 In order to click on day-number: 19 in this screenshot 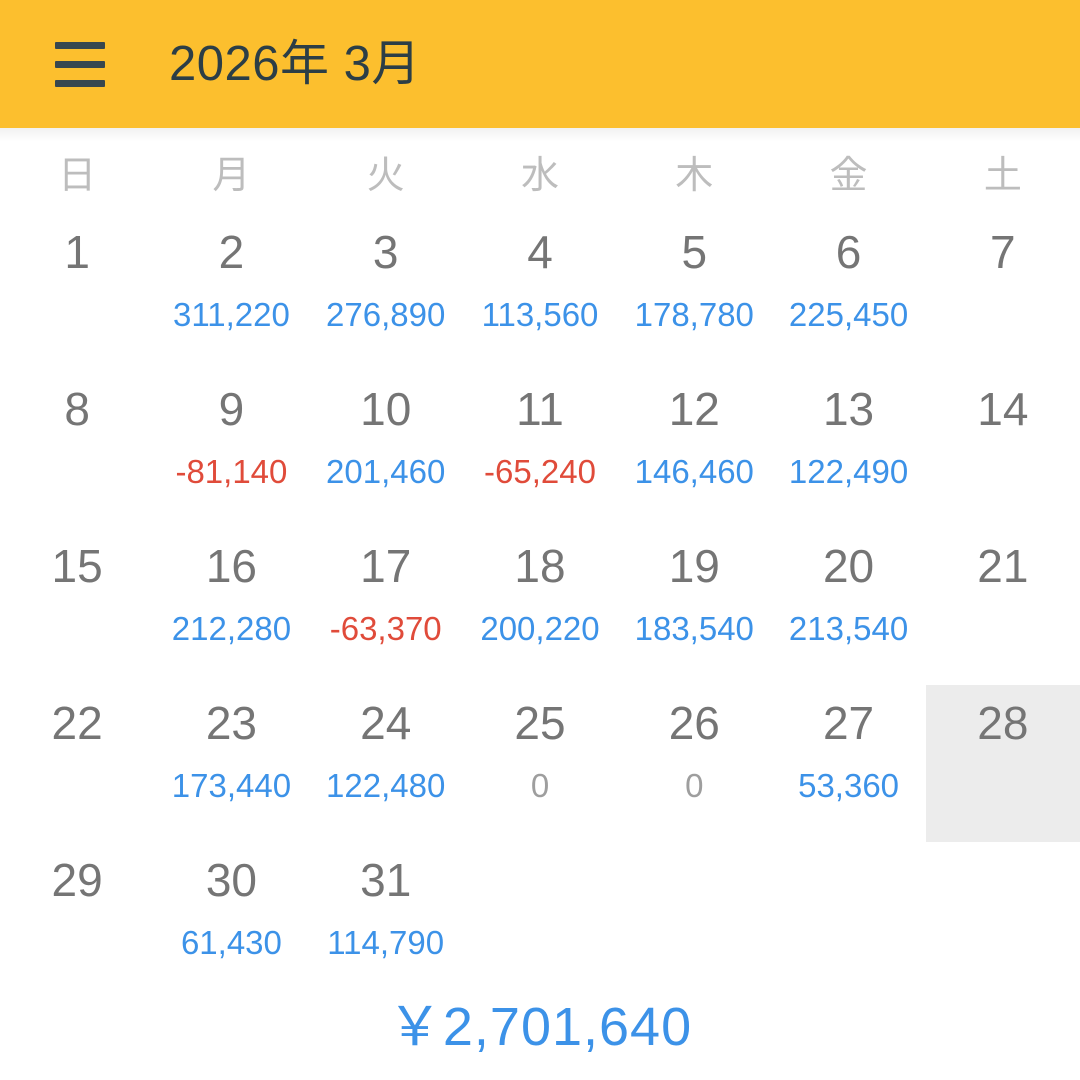, I will do `click(694, 566)`.